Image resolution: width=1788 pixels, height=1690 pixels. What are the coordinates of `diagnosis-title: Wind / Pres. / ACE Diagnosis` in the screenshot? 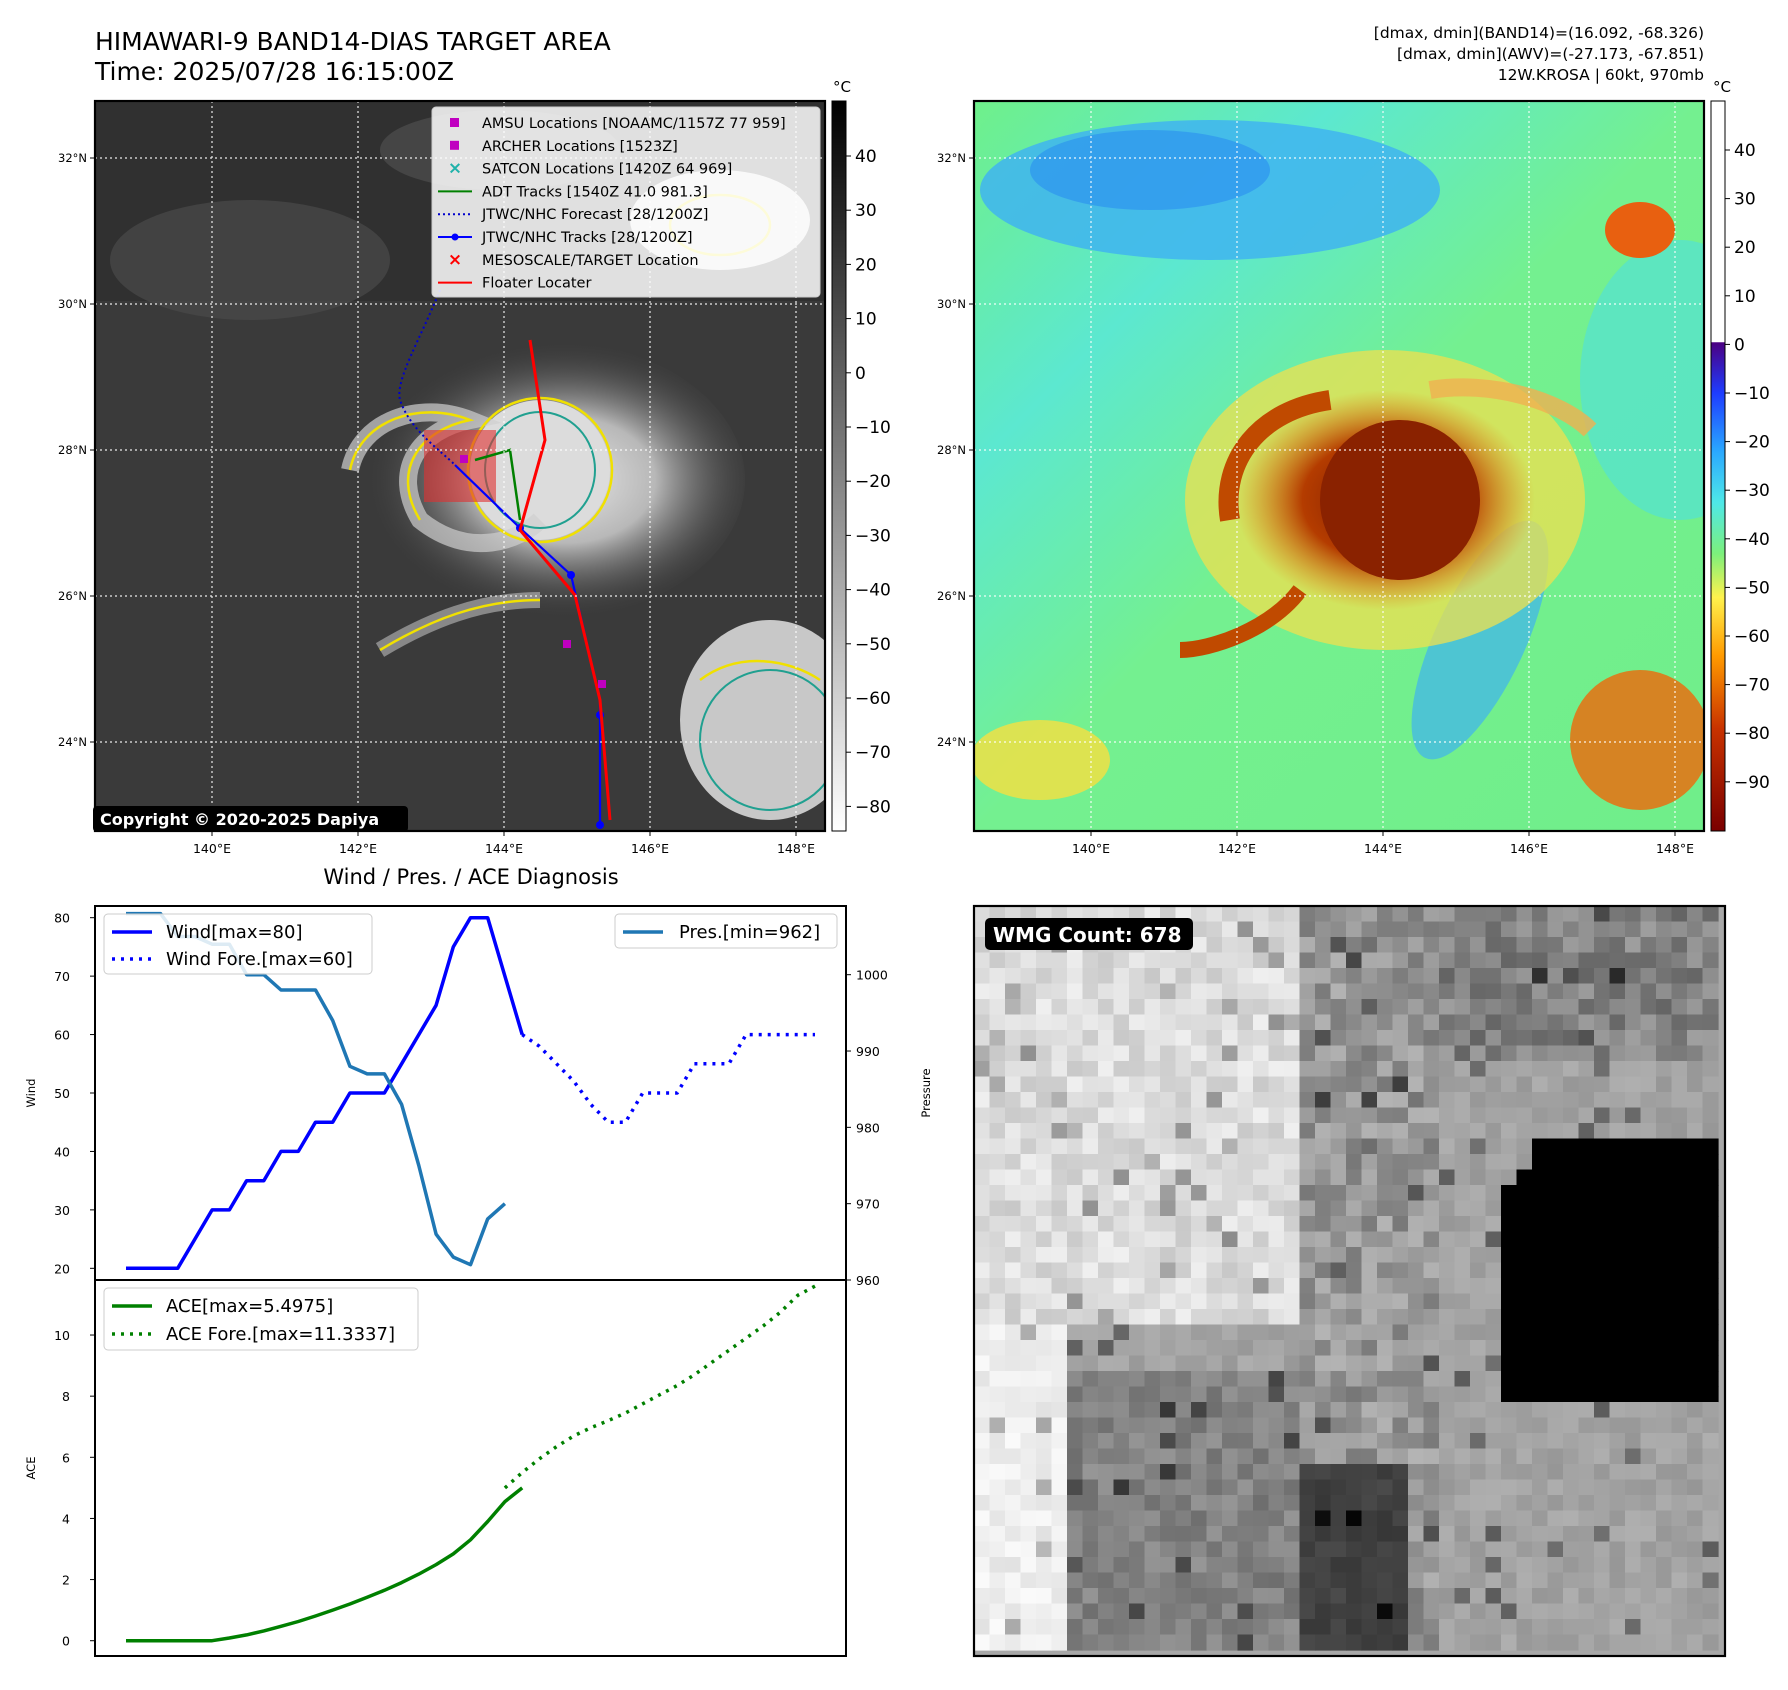 It's located at (470, 877).